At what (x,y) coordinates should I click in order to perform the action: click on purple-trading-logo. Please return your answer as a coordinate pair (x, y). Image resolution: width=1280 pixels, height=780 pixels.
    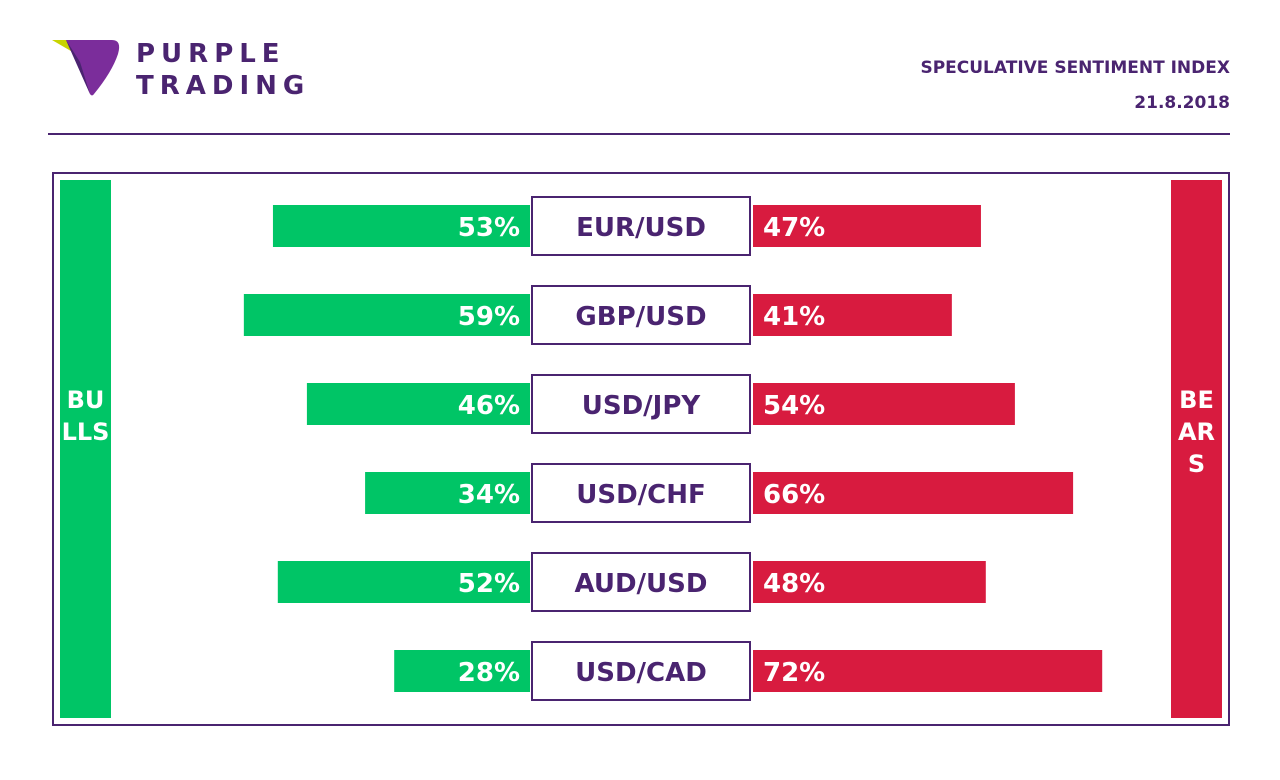
    Looking at the image, I should click on (86, 68).